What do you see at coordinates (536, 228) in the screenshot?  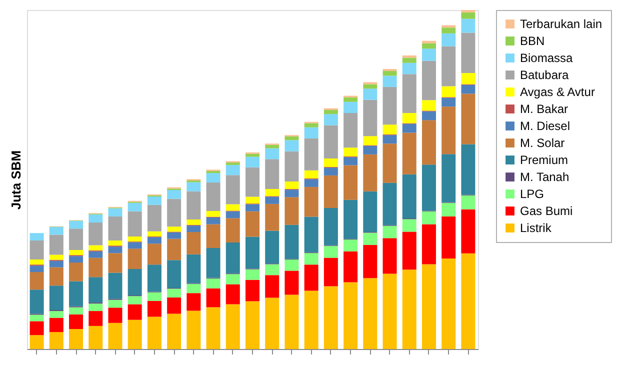 I see `legend-label: Listrik` at bounding box center [536, 228].